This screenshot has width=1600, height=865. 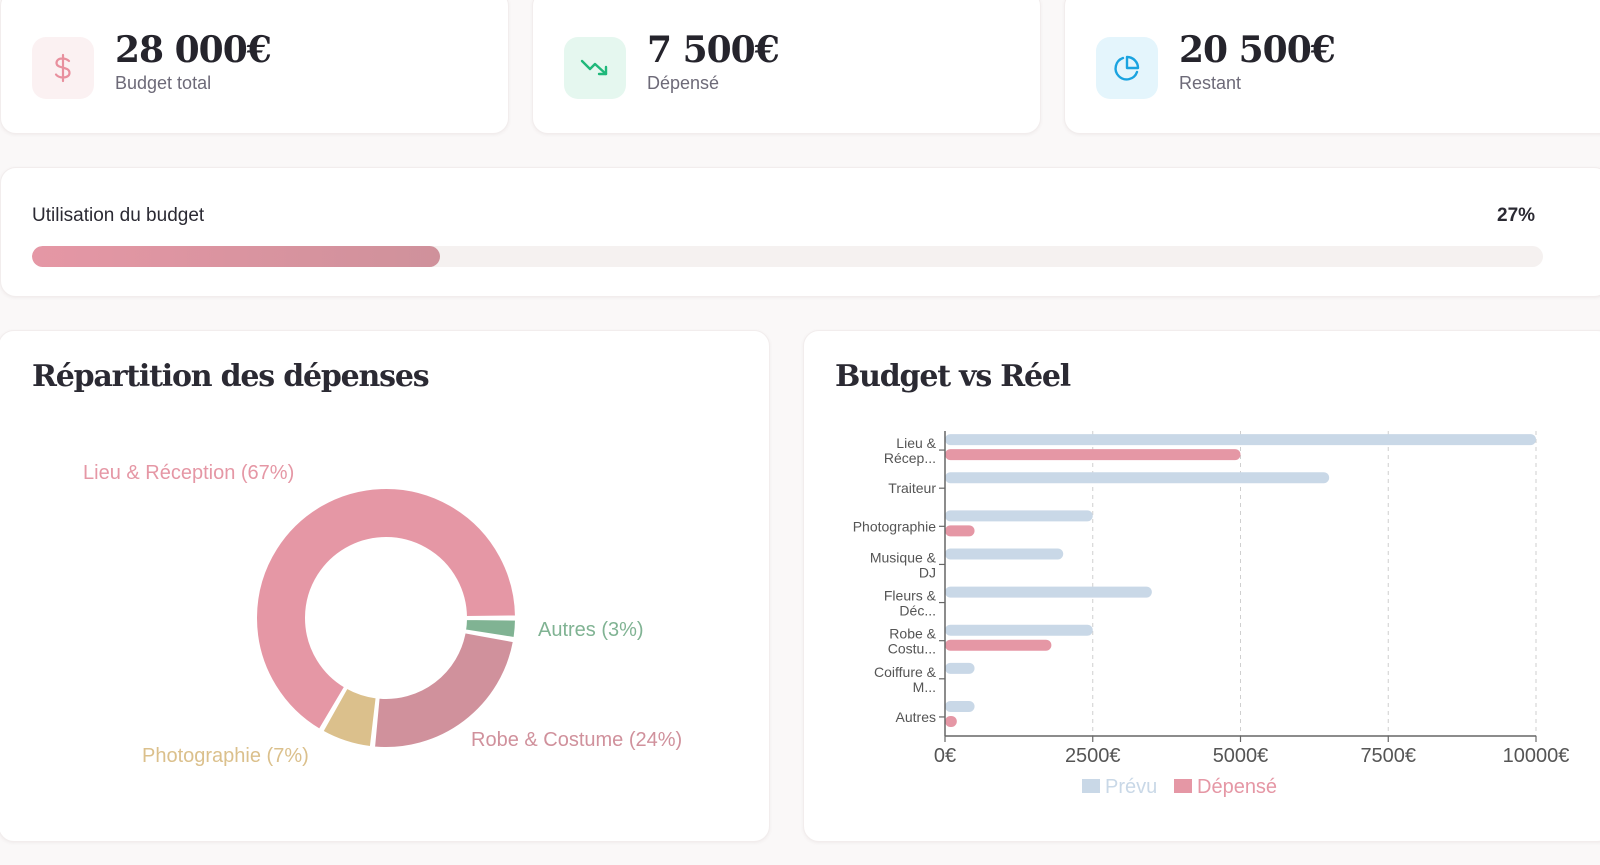 I want to click on x-tick-label: 5000€, so click(x=1241, y=756).